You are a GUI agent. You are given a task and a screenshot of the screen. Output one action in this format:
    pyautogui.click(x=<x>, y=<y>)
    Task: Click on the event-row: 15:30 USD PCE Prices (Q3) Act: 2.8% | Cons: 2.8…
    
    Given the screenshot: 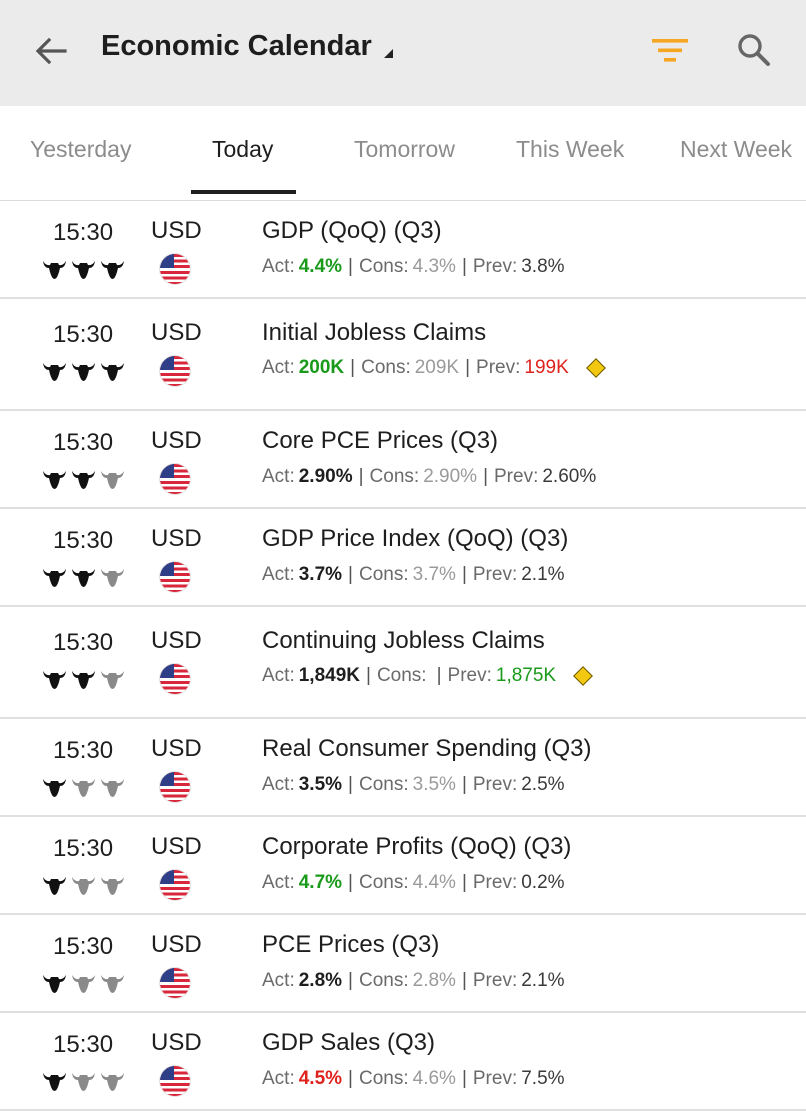 What is the action you would take?
    pyautogui.click(x=403, y=964)
    